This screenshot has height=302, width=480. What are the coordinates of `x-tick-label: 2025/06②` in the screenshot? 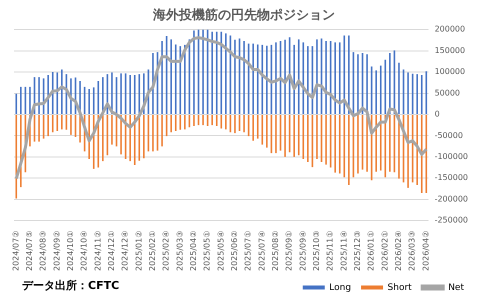 It's located at (235, 250).